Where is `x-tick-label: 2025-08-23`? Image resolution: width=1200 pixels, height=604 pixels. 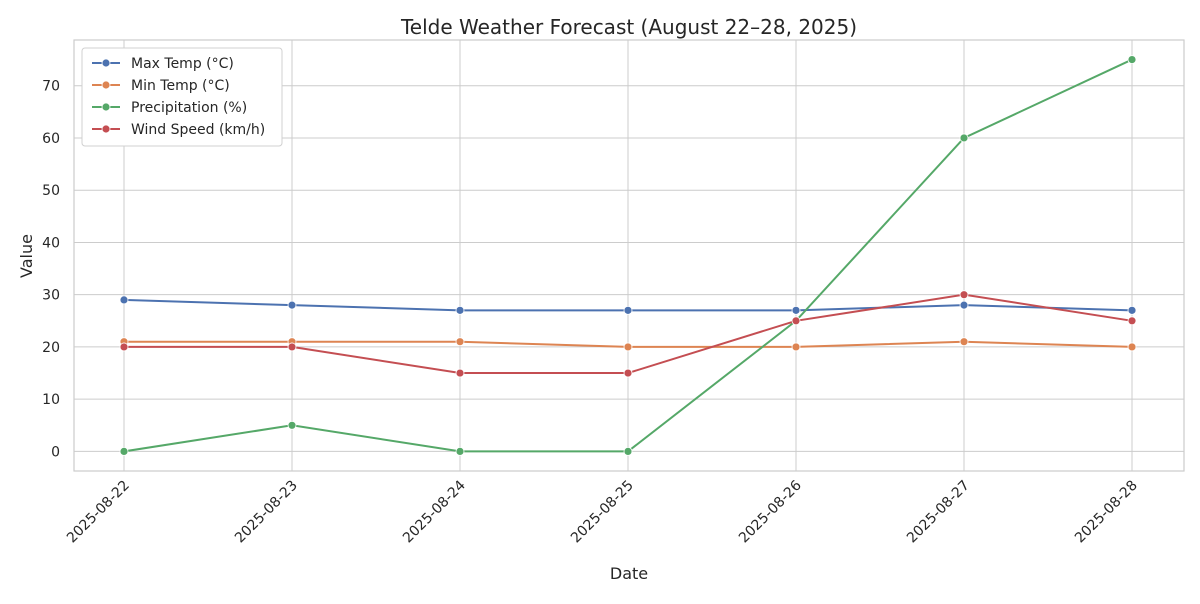
x-tick-label: 2025-08-23 is located at coordinates (266, 512).